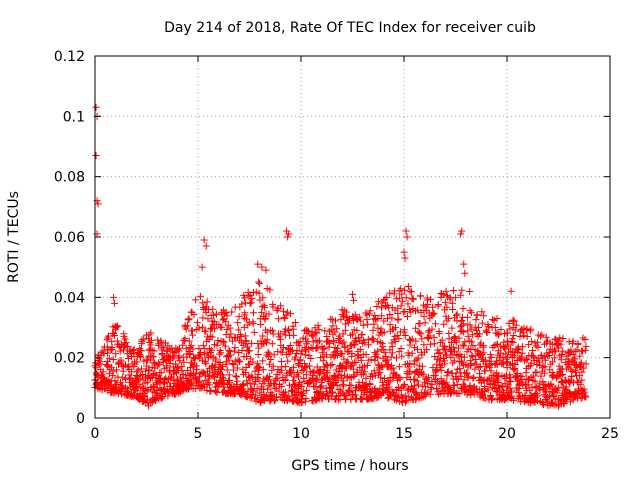 This screenshot has width=640, height=480. What do you see at coordinates (507, 434) in the screenshot?
I see `x-tick-label: 20` at bounding box center [507, 434].